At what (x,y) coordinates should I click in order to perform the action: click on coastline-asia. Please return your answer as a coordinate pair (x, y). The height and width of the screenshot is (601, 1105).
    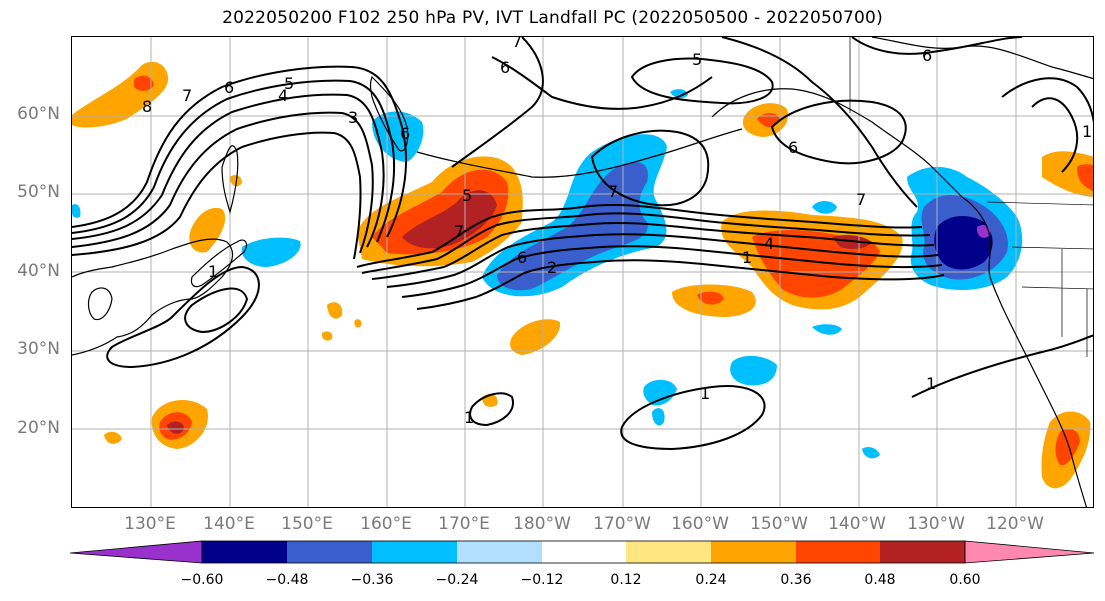
    Looking at the image, I should click on (153, 297).